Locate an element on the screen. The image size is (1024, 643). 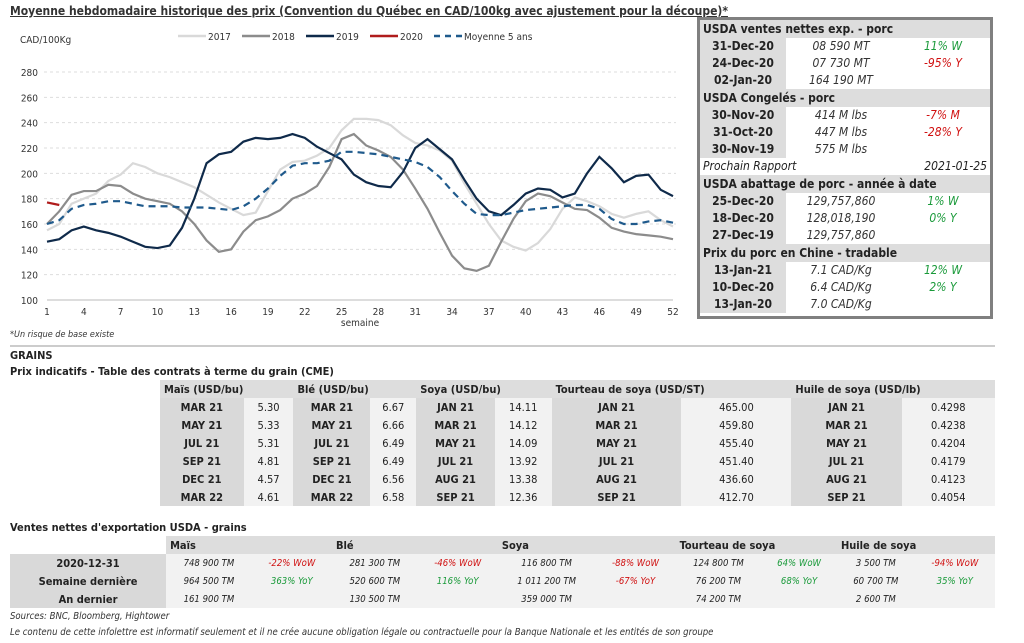
x-tick-label: 13 is located at coordinates (194, 312).